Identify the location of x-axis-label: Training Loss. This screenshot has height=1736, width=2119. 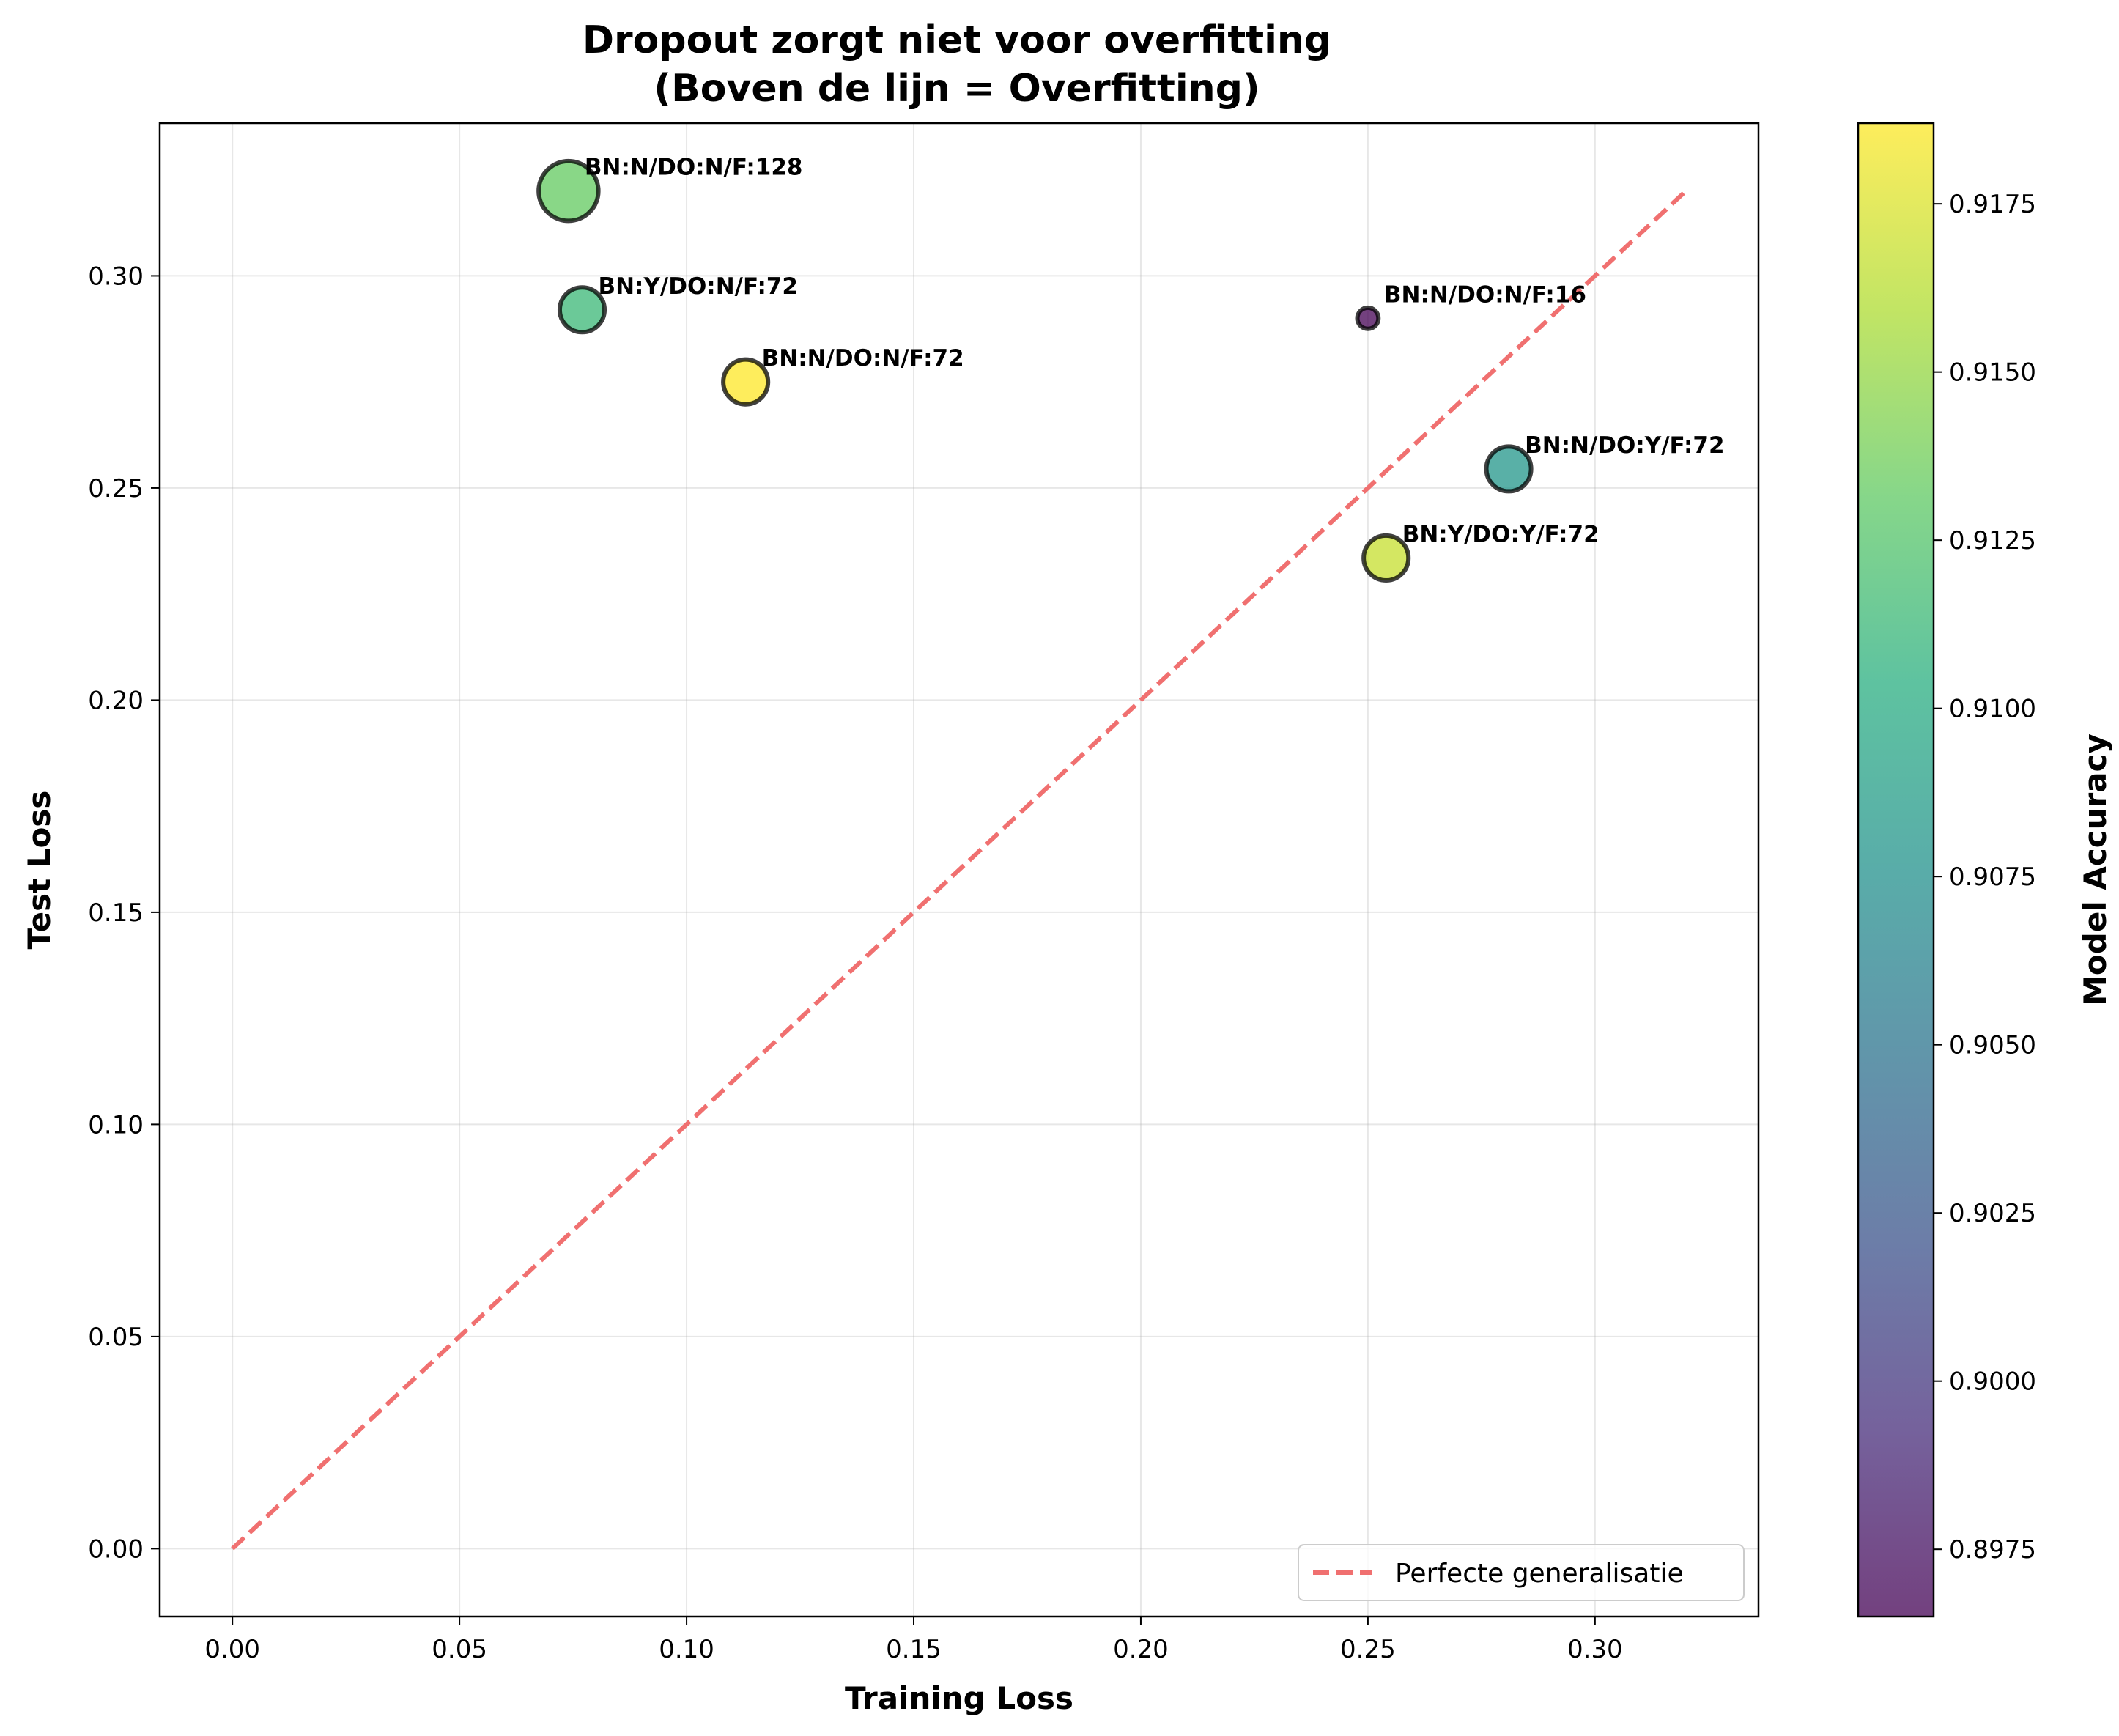
(959, 1698).